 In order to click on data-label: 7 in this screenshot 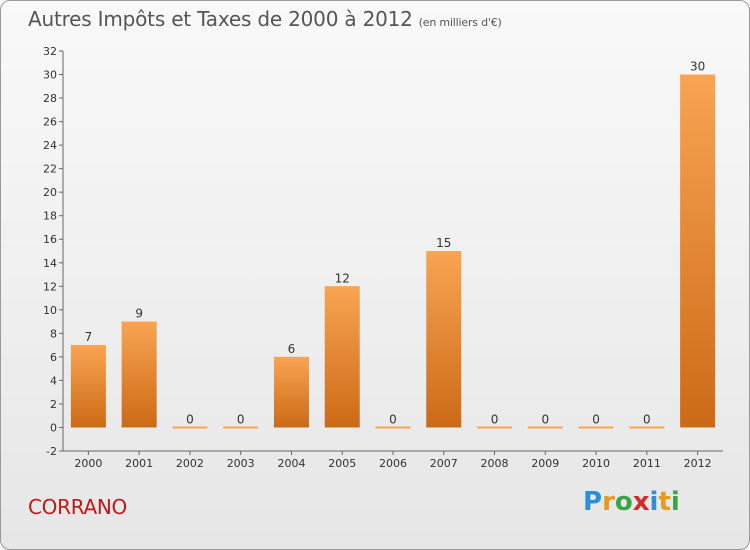, I will do `click(89, 337)`.